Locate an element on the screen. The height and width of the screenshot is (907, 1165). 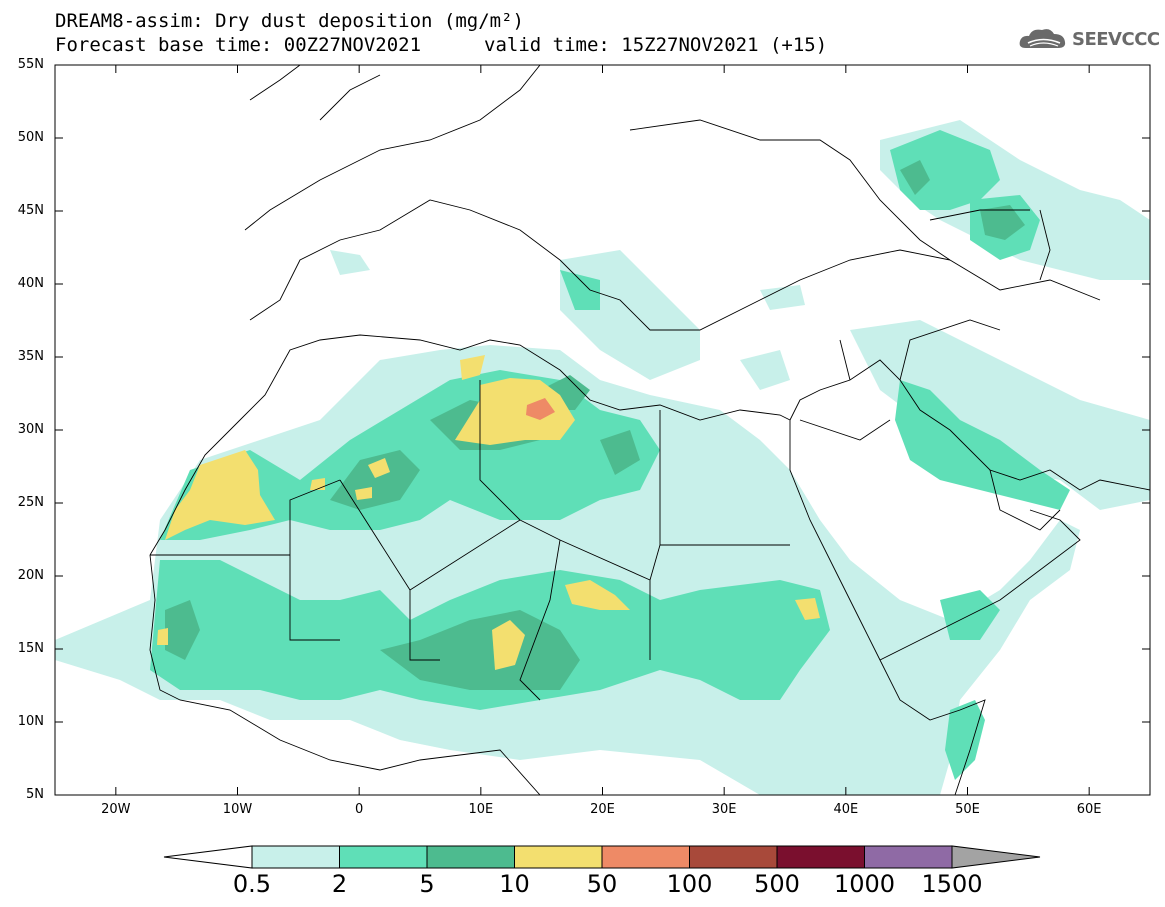
lon-label: 0 is located at coordinates (359, 809).